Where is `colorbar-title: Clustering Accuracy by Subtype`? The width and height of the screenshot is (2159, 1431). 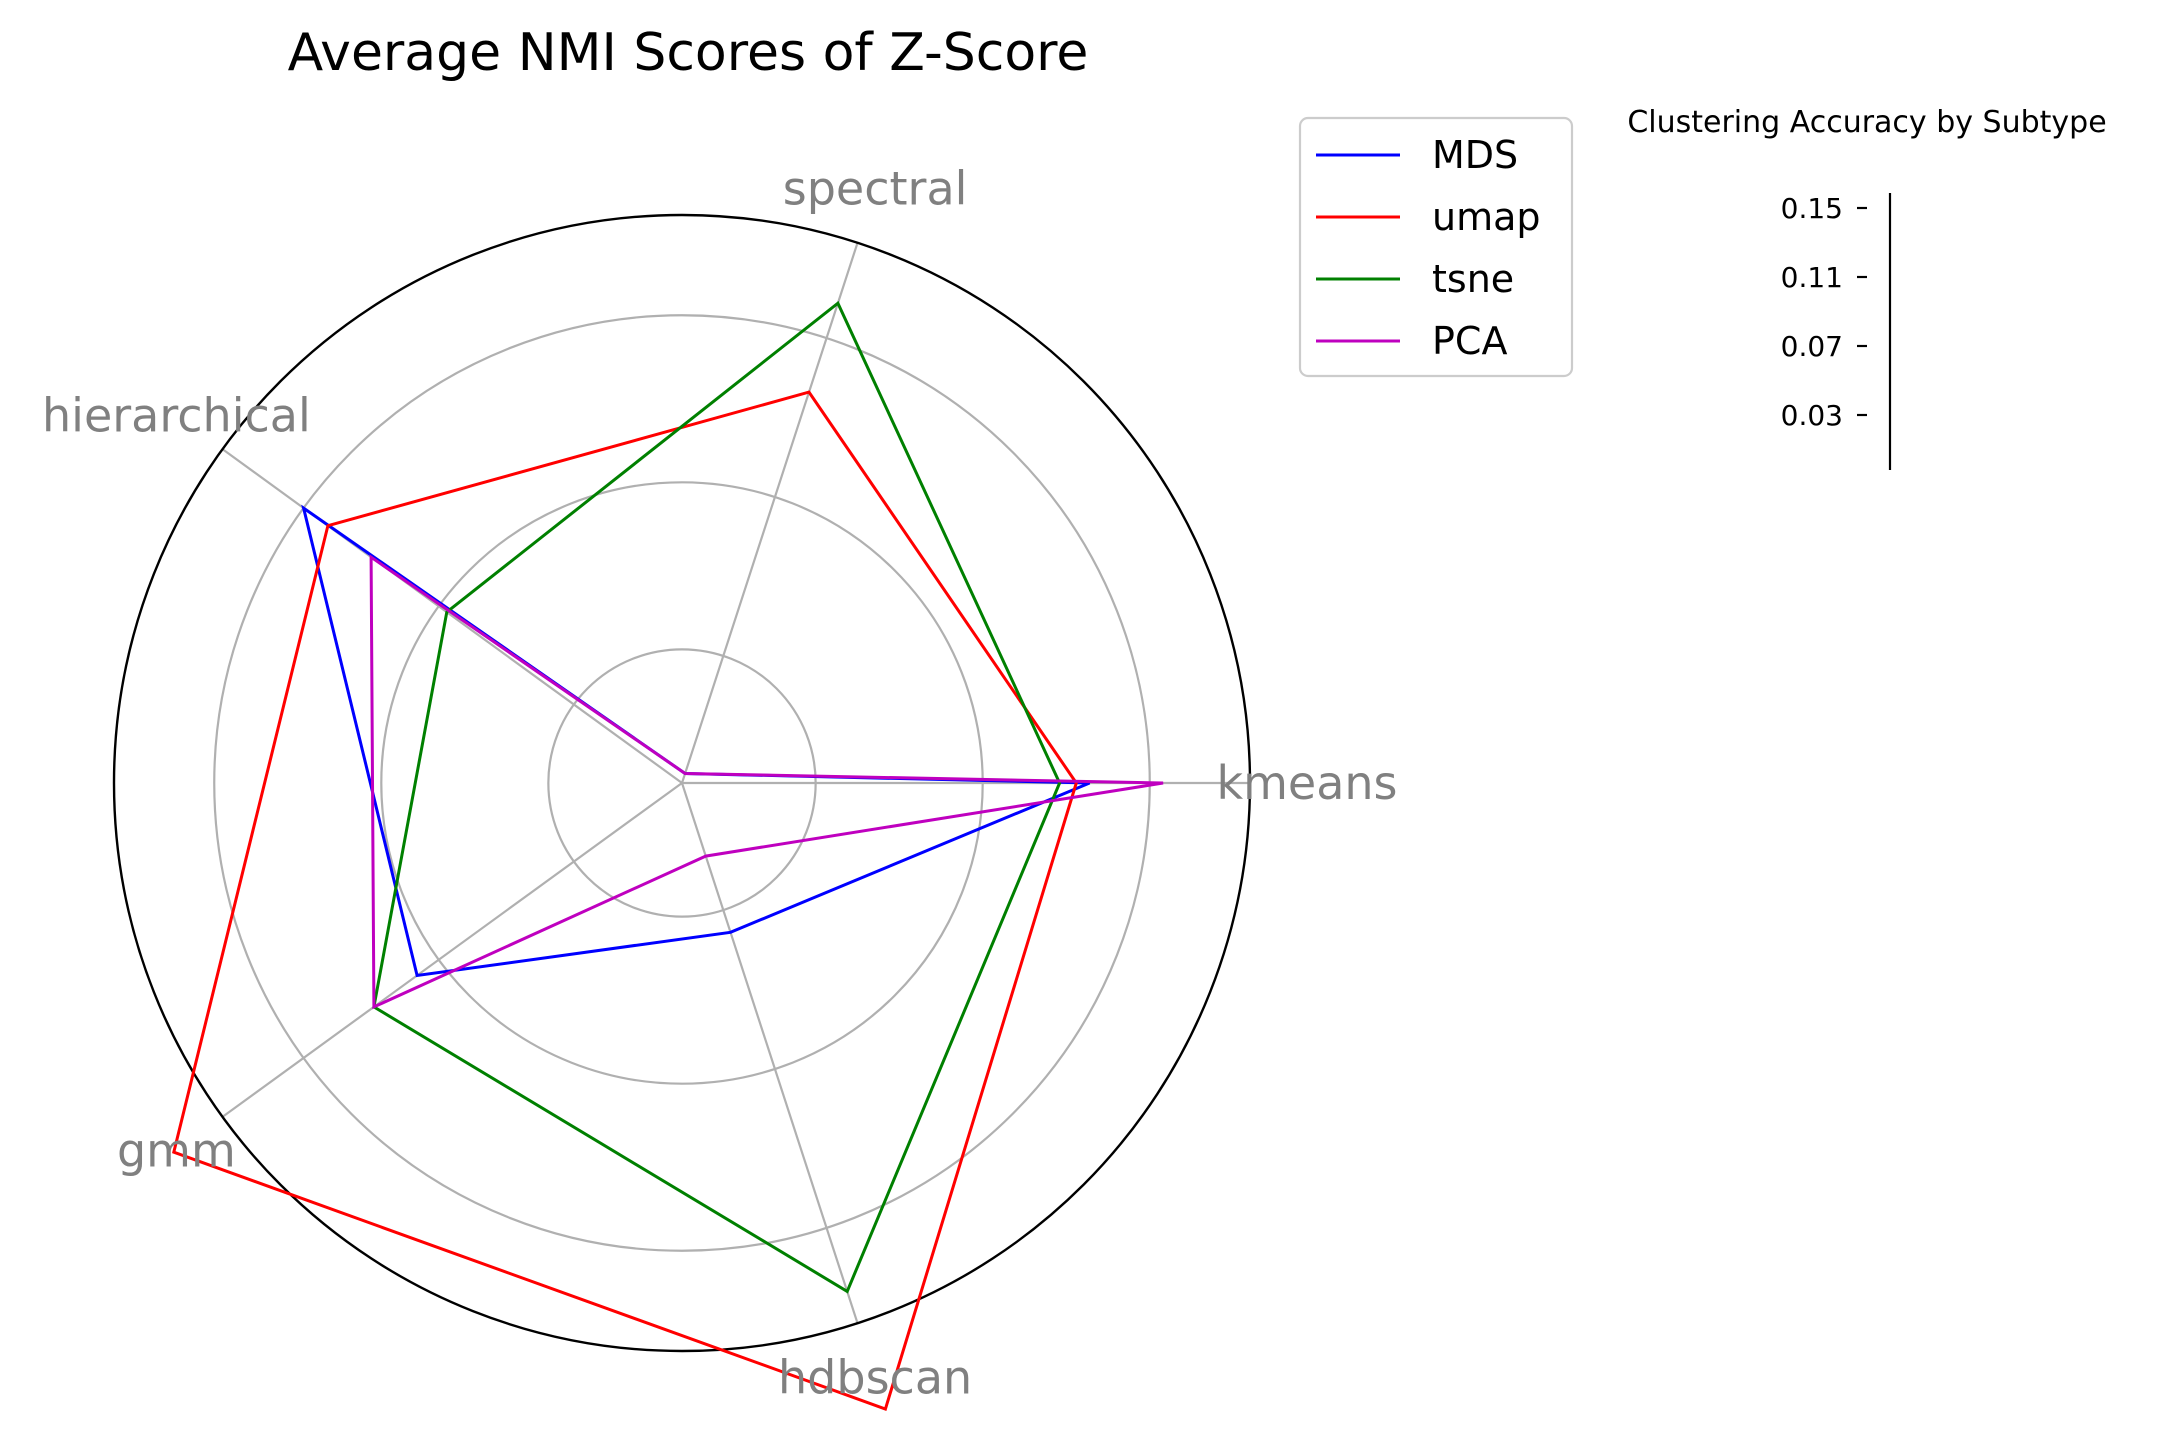
colorbar-title: Clustering Accuracy by Subtype is located at coordinates (1866, 122).